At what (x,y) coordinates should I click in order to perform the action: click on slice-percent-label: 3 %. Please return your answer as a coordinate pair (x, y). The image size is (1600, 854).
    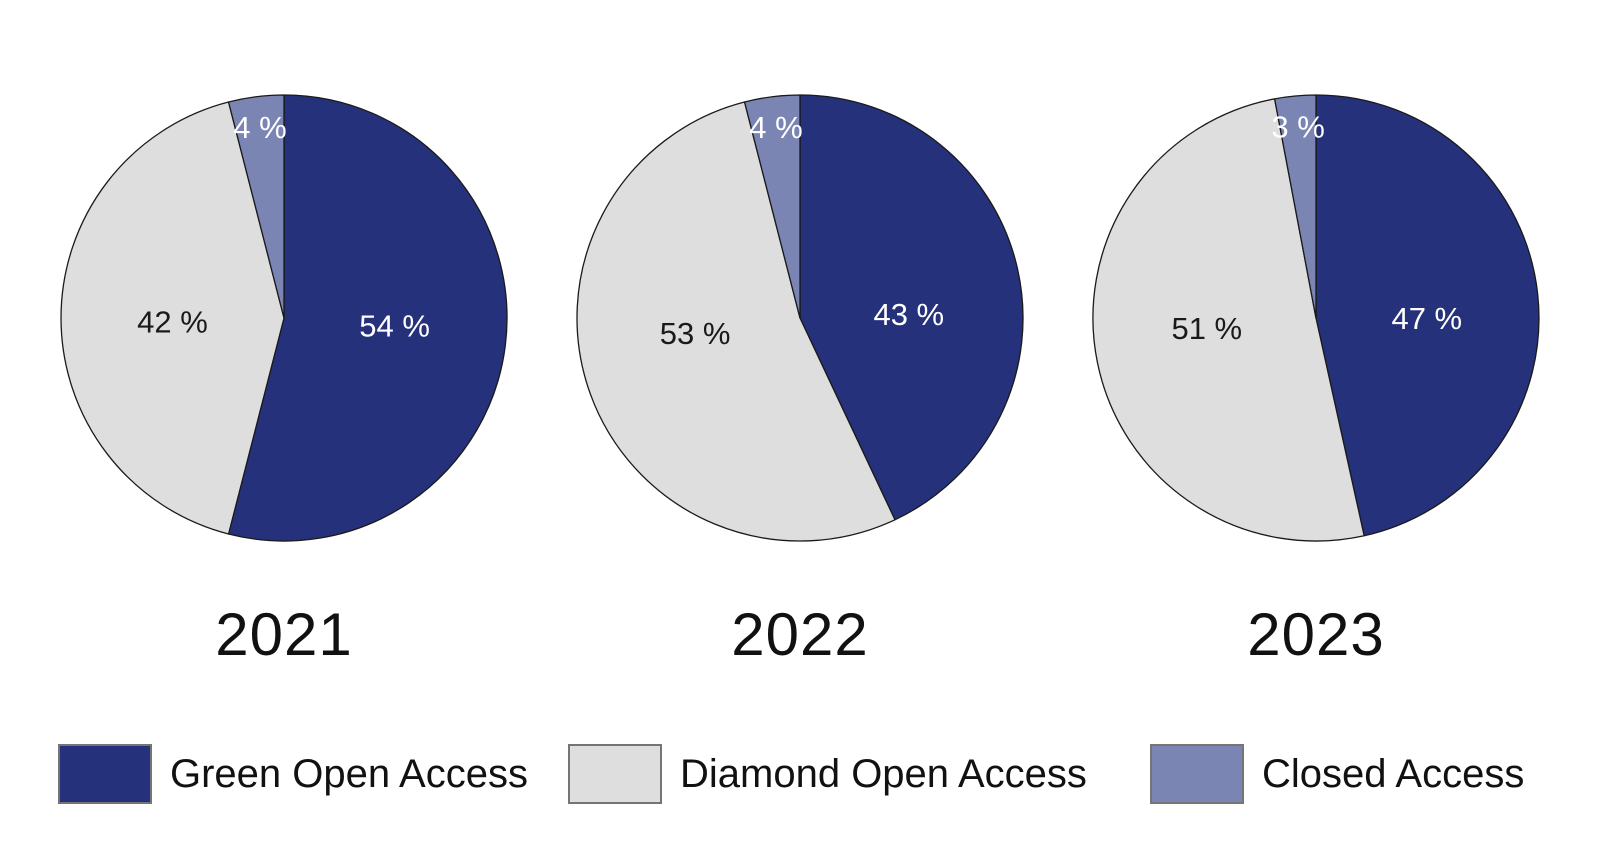
    Looking at the image, I should click on (1297, 127).